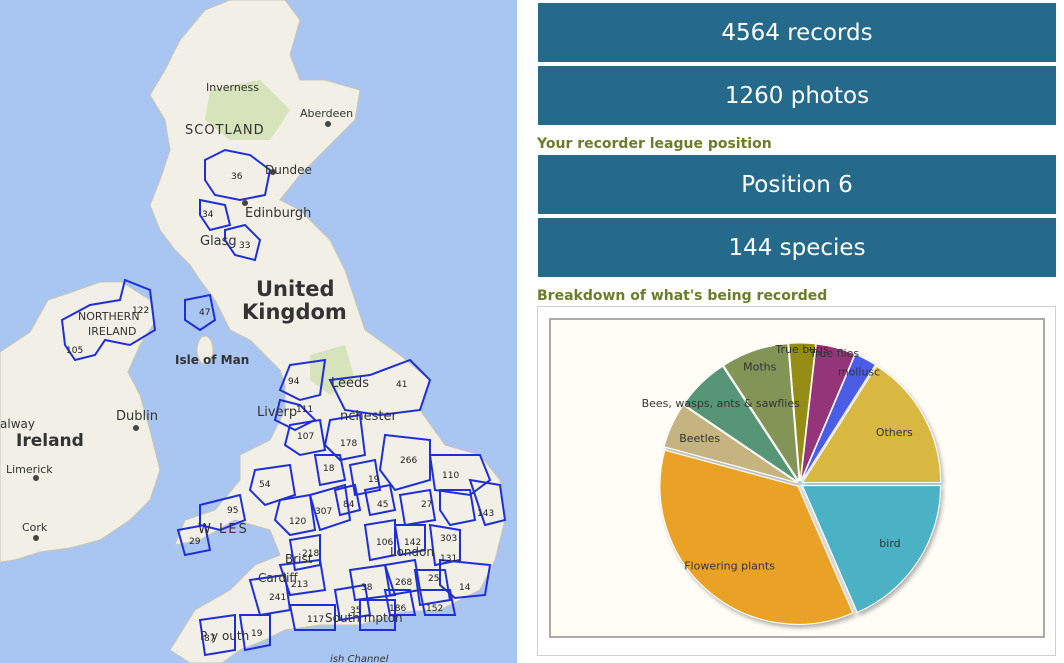  What do you see at coordinates (485, 514) in the screenshot?
I see `region-number: 143` at bounding box center [485, 514].